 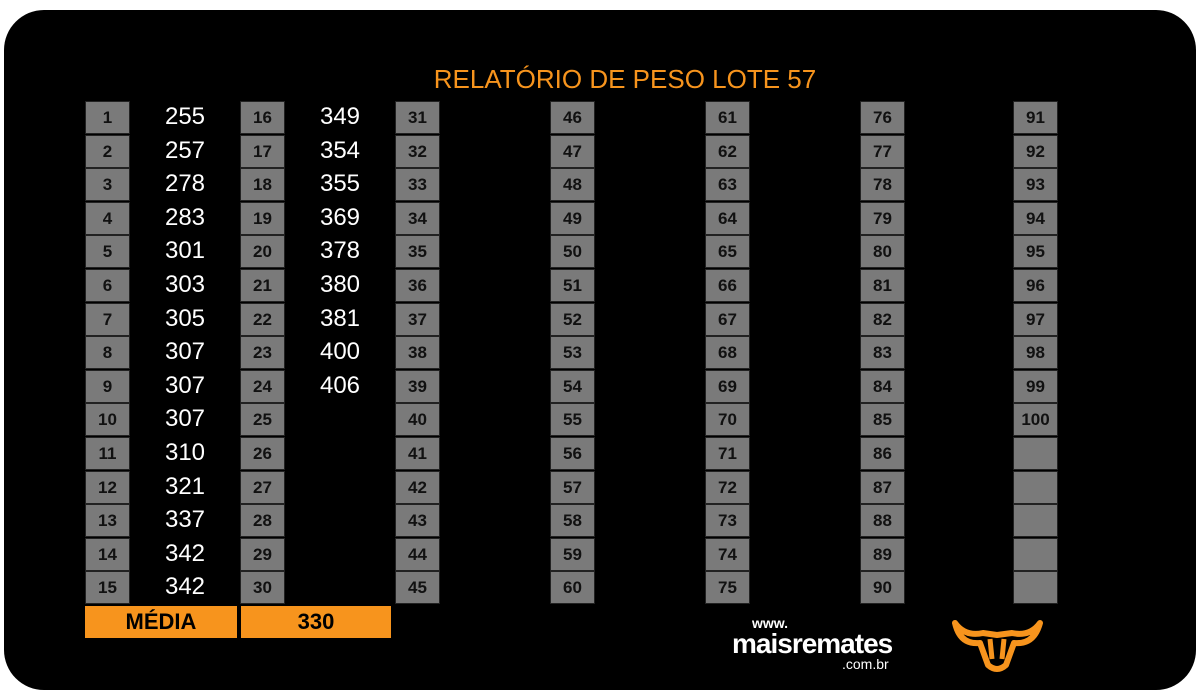 I want to click on row-number: 60, so click(x=572, y=588).